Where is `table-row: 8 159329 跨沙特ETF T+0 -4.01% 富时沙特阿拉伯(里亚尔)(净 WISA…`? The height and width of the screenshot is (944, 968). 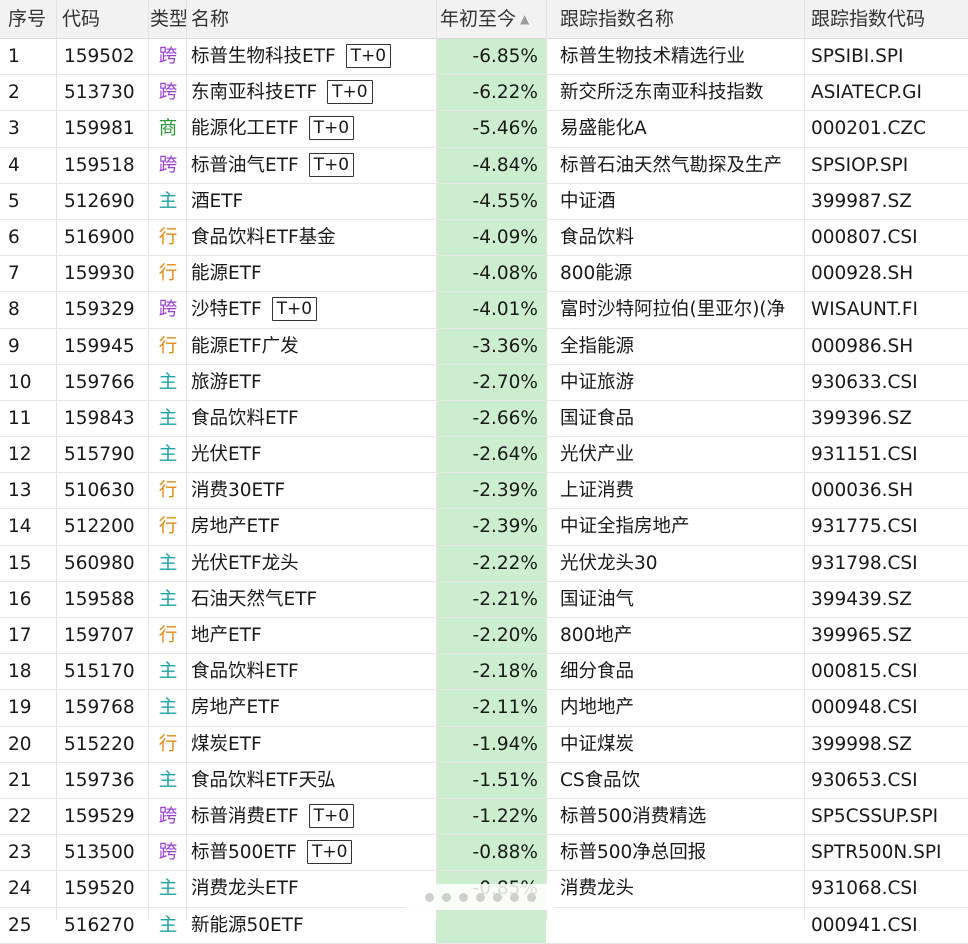 table-row: 8 159329 跨沙特ETF T+0 -4.01% 富时沙特阿拉伯(里亚尔)(净 WISA… is located at coordinates (484, 310).